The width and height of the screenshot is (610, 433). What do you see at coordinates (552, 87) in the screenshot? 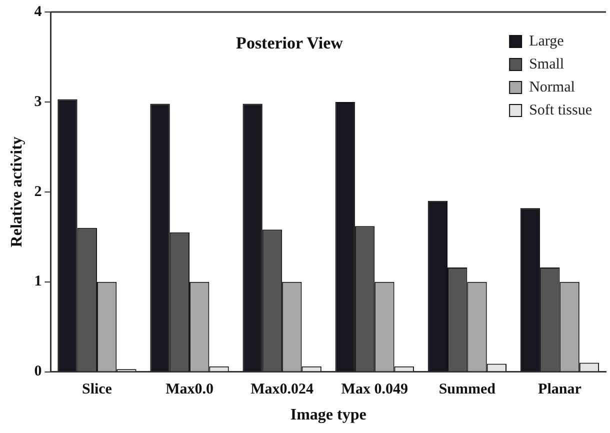
I see `legend-label: Normal` at bounding box center [552, 87].